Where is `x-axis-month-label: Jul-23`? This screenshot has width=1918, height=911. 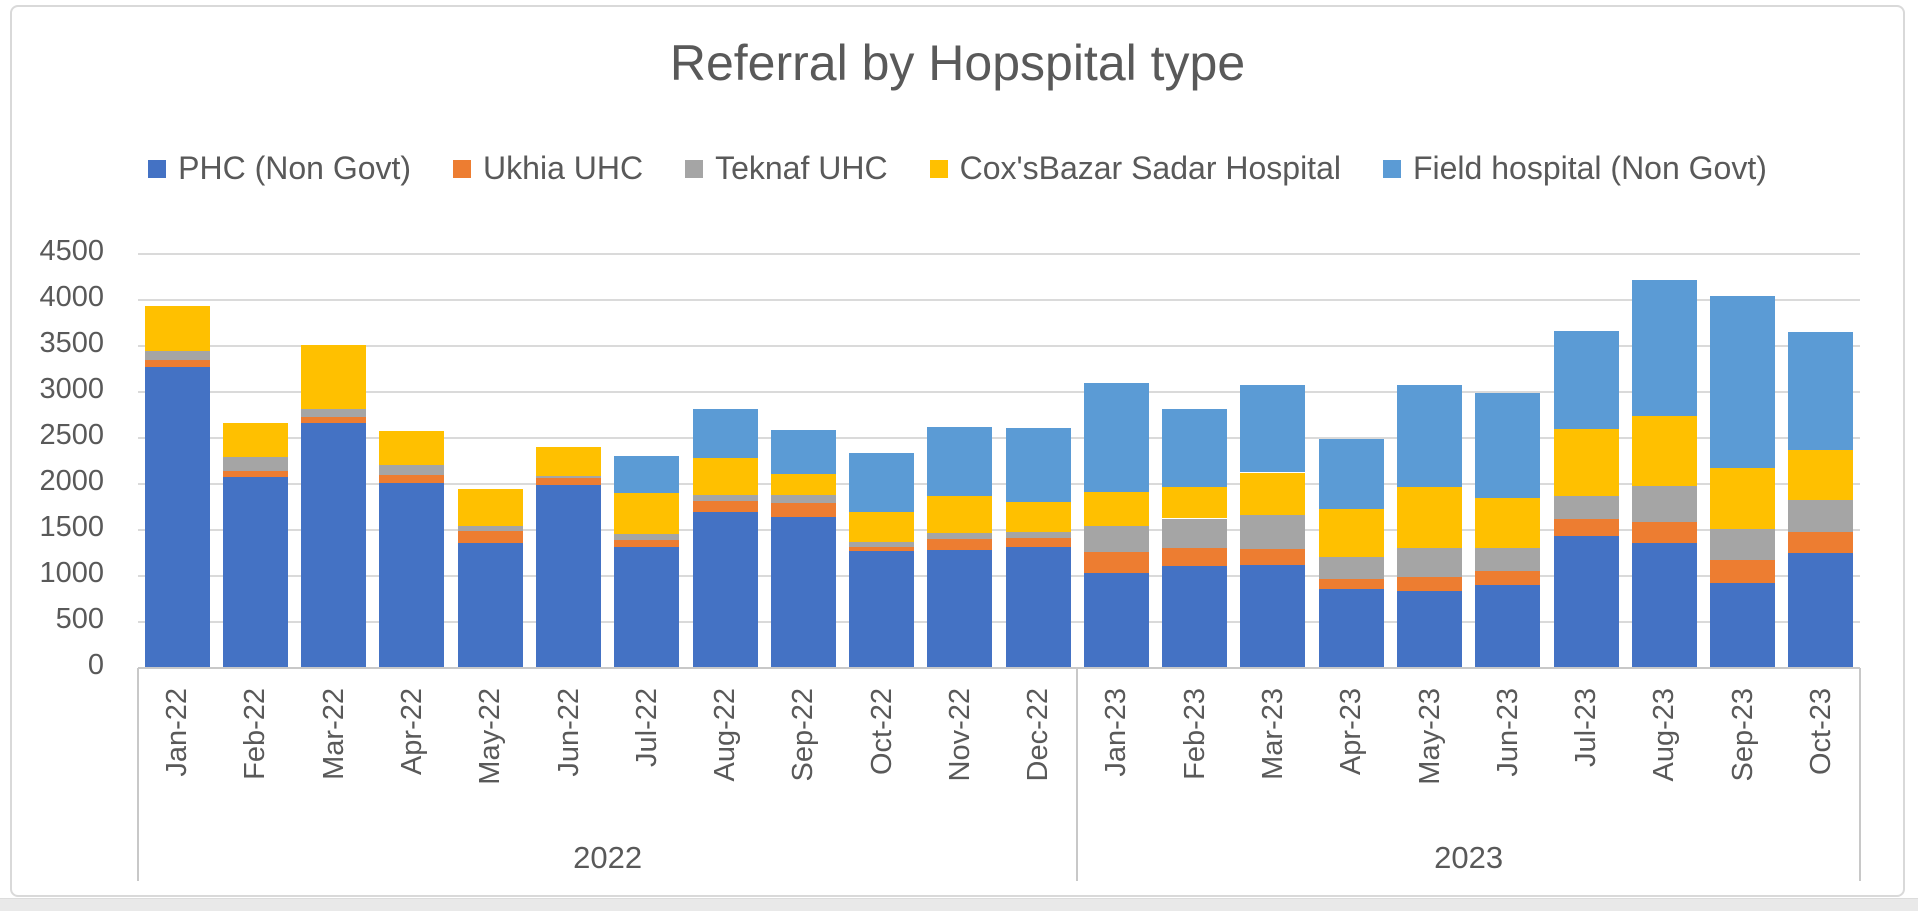
x-axis-month-label: Jul-23 is located at coordinates (1586, 727).